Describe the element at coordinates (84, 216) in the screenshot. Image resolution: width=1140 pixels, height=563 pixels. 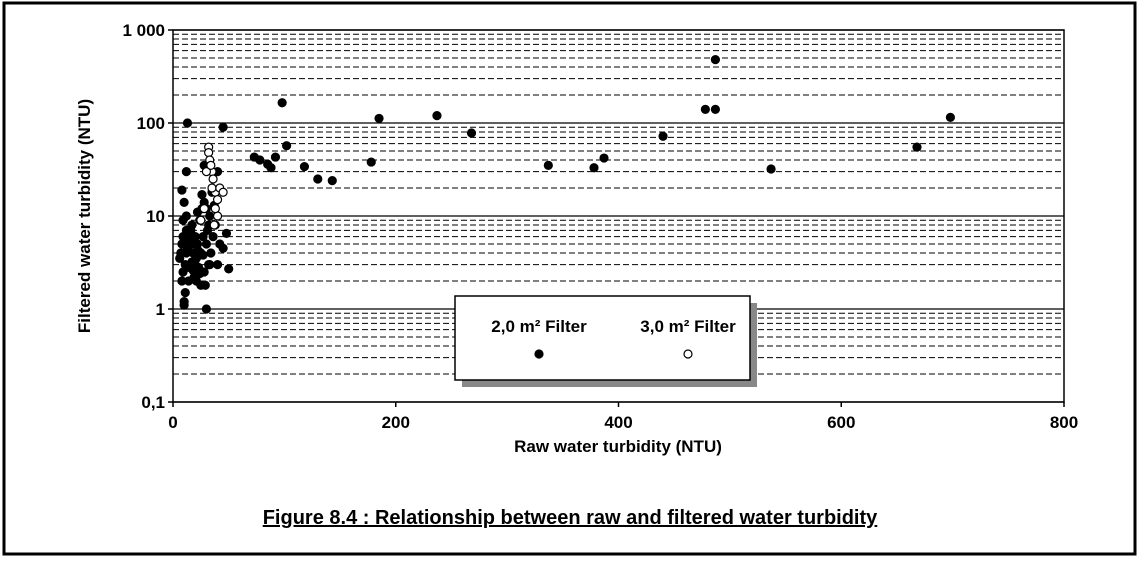
I see `y-axis-label: Filtered water turbidity (NTU)` at that location.